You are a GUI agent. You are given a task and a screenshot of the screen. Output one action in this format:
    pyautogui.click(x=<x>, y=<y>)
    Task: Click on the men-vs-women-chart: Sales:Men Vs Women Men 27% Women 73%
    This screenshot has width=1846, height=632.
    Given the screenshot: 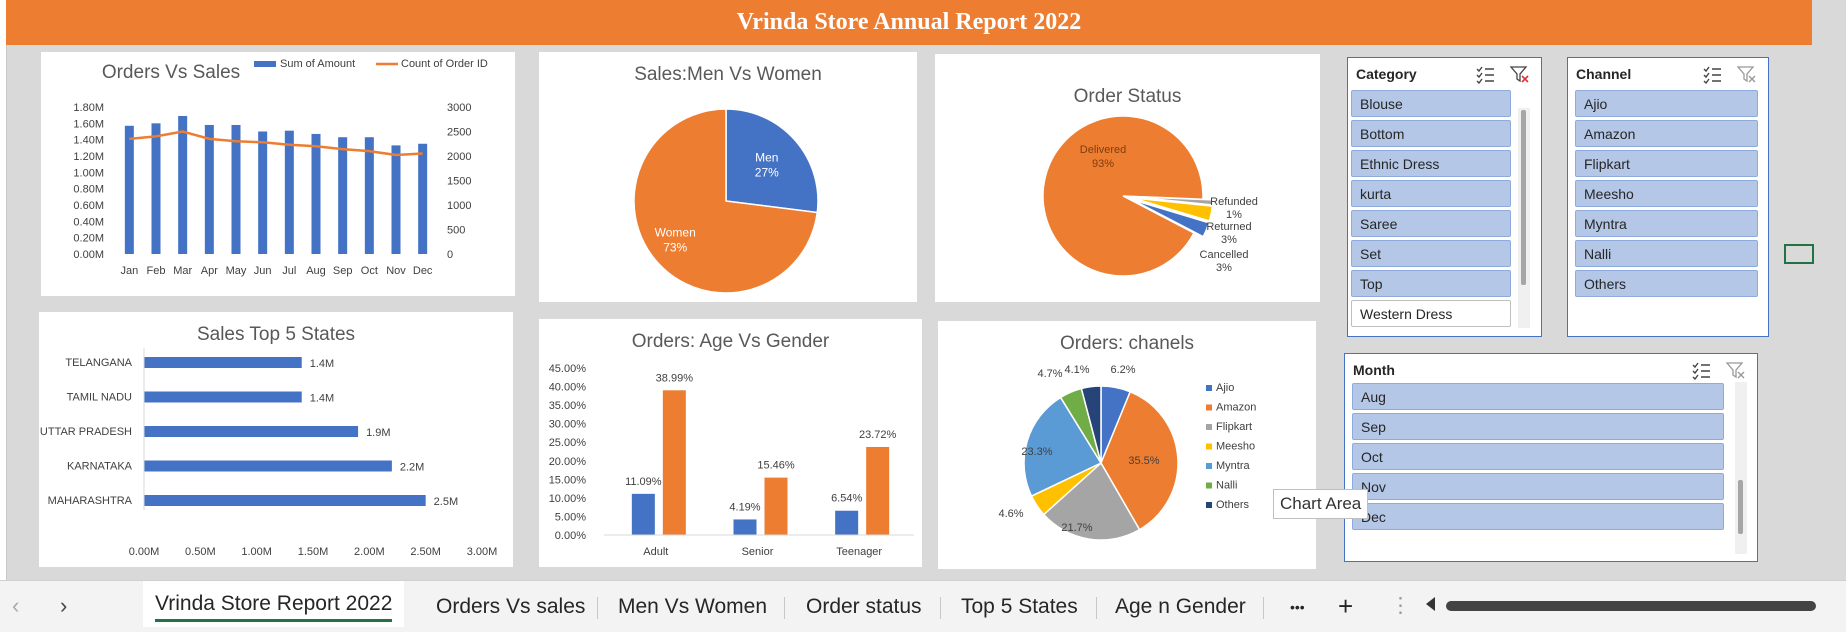 What is the action you would take?
    pyautogui.click(x=728, y=177)
    